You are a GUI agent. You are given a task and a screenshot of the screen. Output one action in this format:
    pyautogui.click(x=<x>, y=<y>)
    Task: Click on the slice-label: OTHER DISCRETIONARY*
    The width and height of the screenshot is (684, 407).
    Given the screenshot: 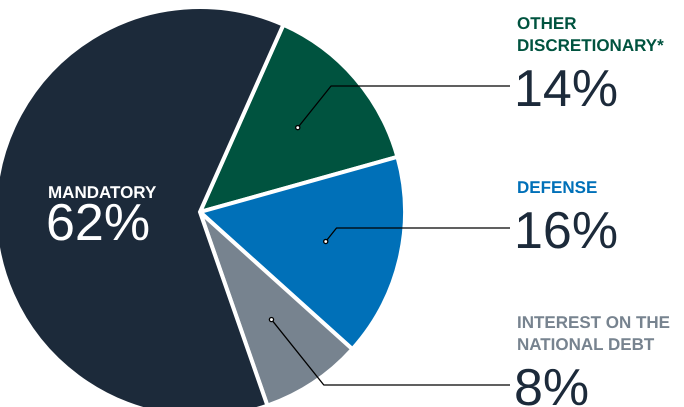 What is the action you would take?
    pyautogui.click(x=590, y=34)
    